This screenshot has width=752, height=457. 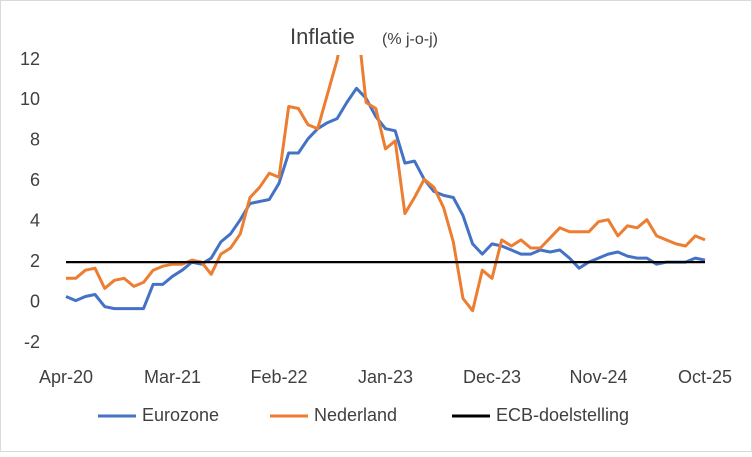 I want to click on legend-label: Nederland, so click(x=355, y=415).